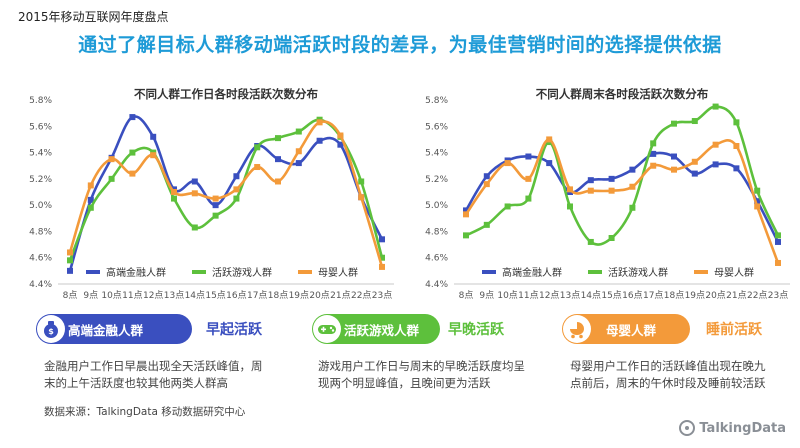 This screenshot has width=800, height=448. What do you see at coordinates (742, 428) in the screenshot?
I see `logo-text: TalkingData` at bounding box center [742, 428].